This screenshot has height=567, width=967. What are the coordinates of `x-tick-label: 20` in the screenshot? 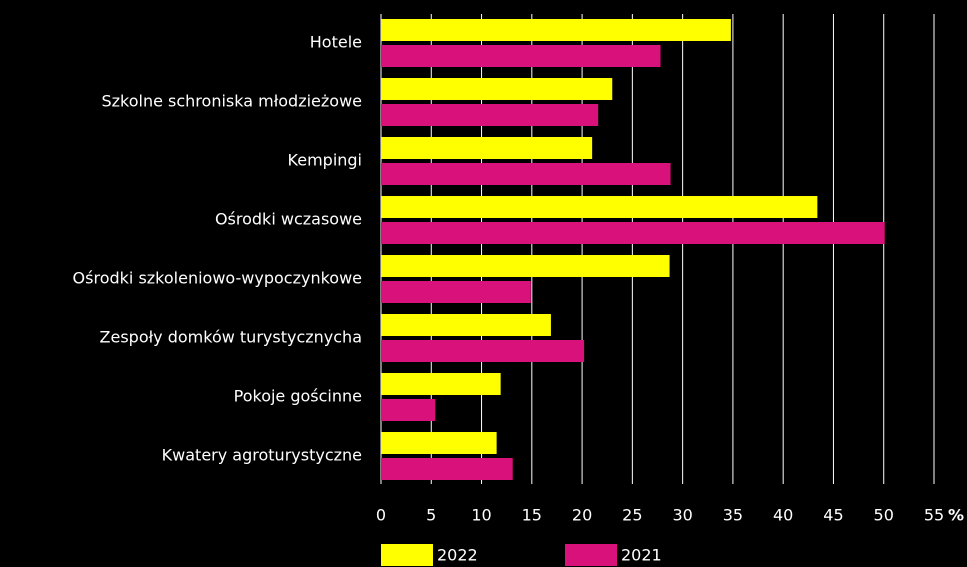 It's located at (582, 515).